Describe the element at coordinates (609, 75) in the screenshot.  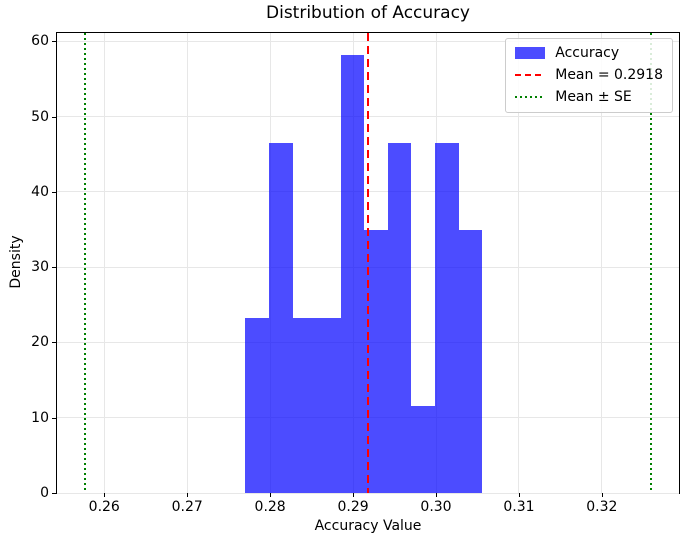
I see `legend-label-mean: Mean = 0.2918` at that location.